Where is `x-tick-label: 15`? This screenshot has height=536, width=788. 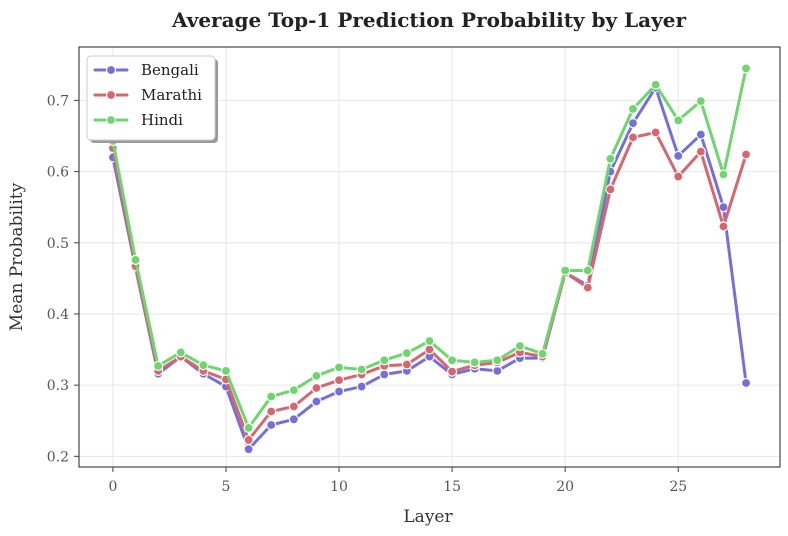
x-tick-label: 15 is located at coordinates (452, 487).